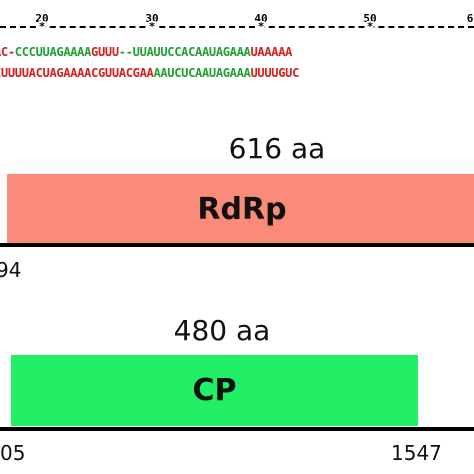 The width and height of the screenshot is (474, 474). Describe the element at coordinates (11, 270) in the screenshot. I see `rdrp-start-position: 94` at that location.